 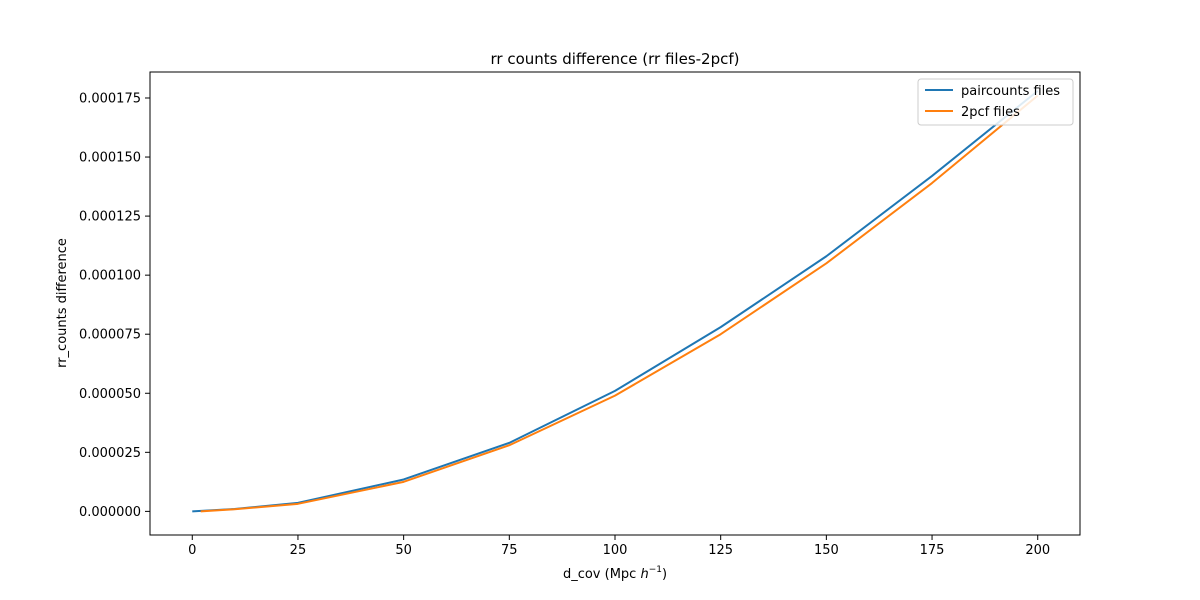 What do you see at coordinates (1010, 91) in the screenshot?
I see `legend-label-paircounts: paircounts files` at bounding box center [1010, 91].